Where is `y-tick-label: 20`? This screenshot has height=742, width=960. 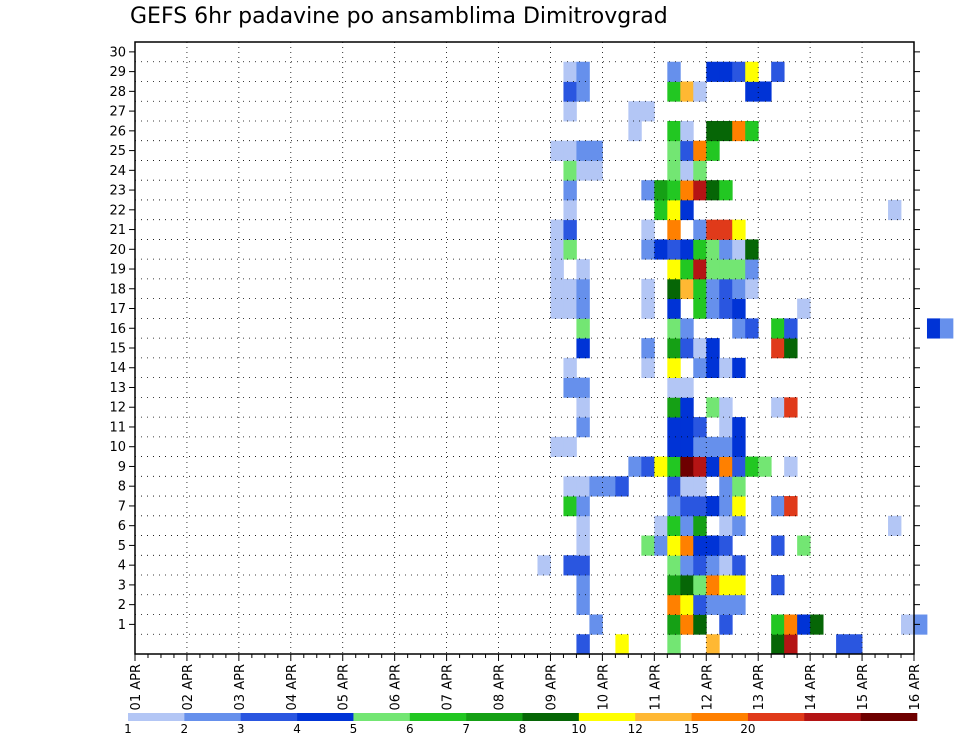 y-tick-label: 20 is located at coordinates (117, 250).